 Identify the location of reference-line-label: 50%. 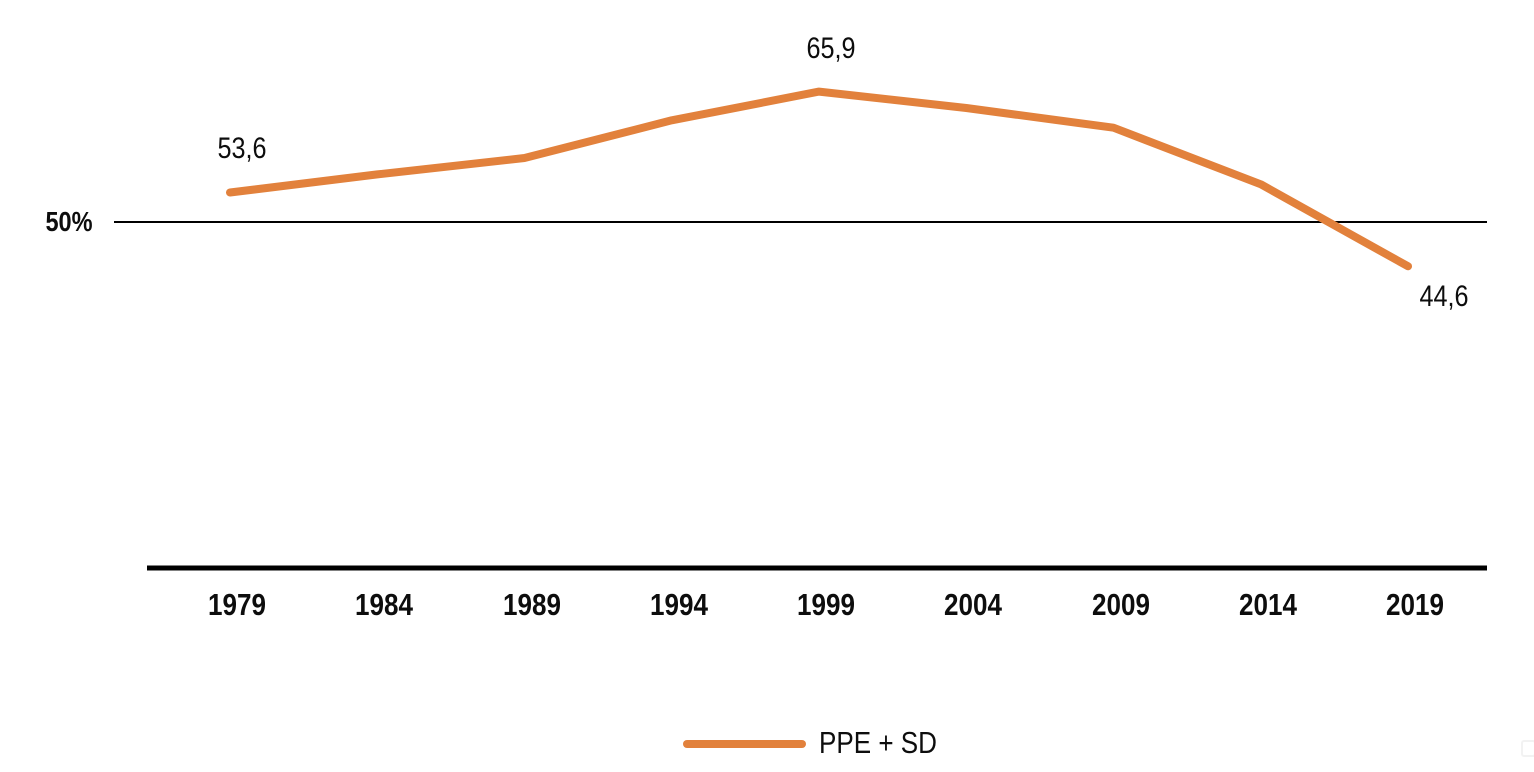
(69, 222).